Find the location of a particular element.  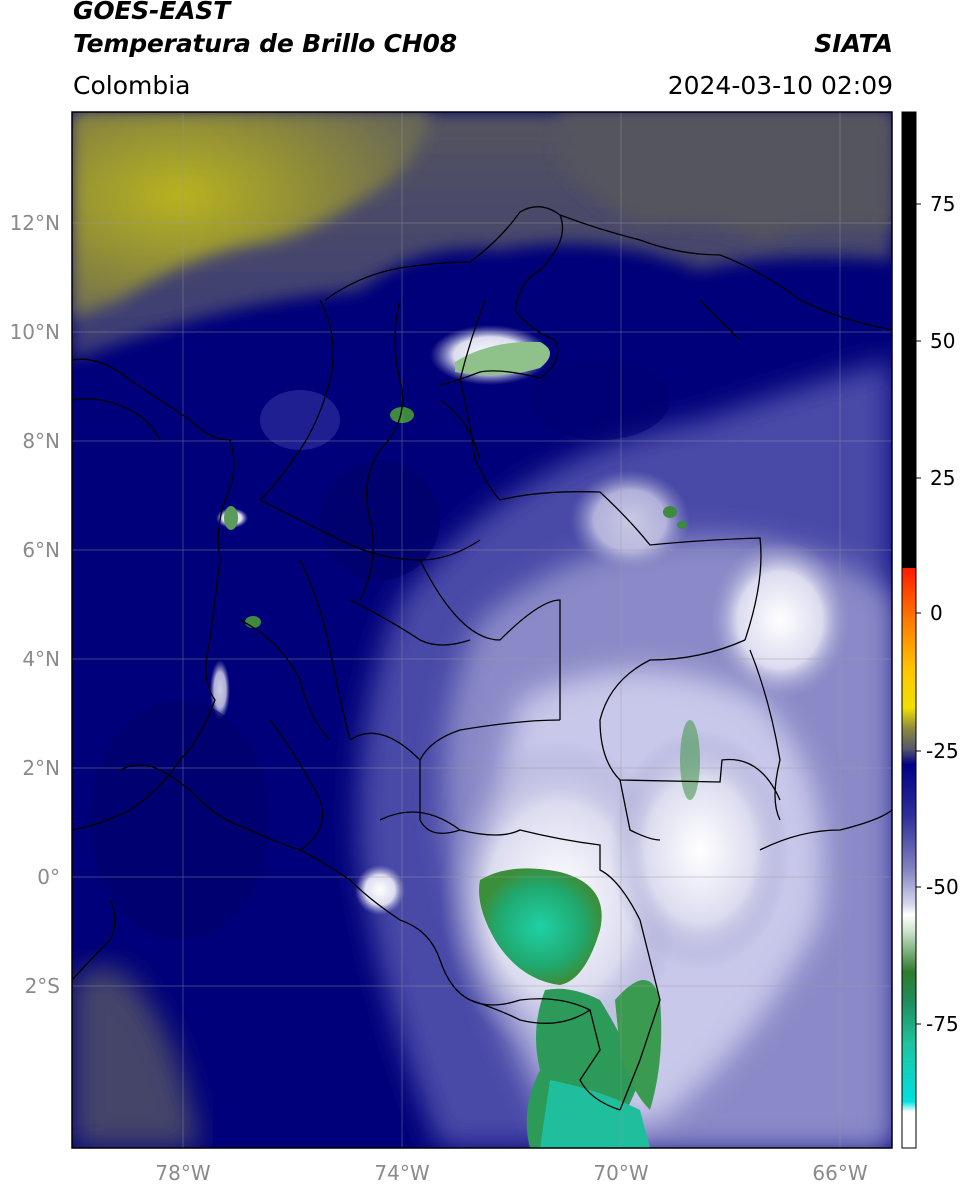

colorbar-tick-label: 75 is located at coordinates (942, 204).